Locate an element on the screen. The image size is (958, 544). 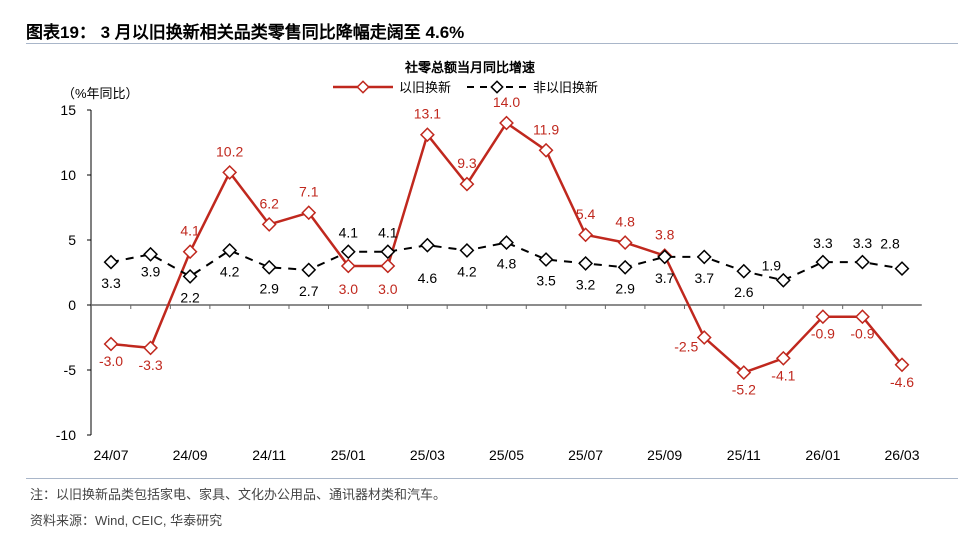
data-label: -2.5 is located at coordinates (686, 347).